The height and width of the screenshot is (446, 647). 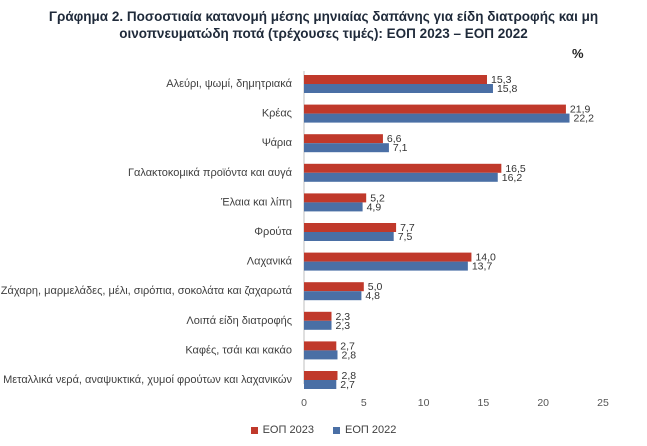 I want to click on data-label: 4,9, so click(x=374, y=207).